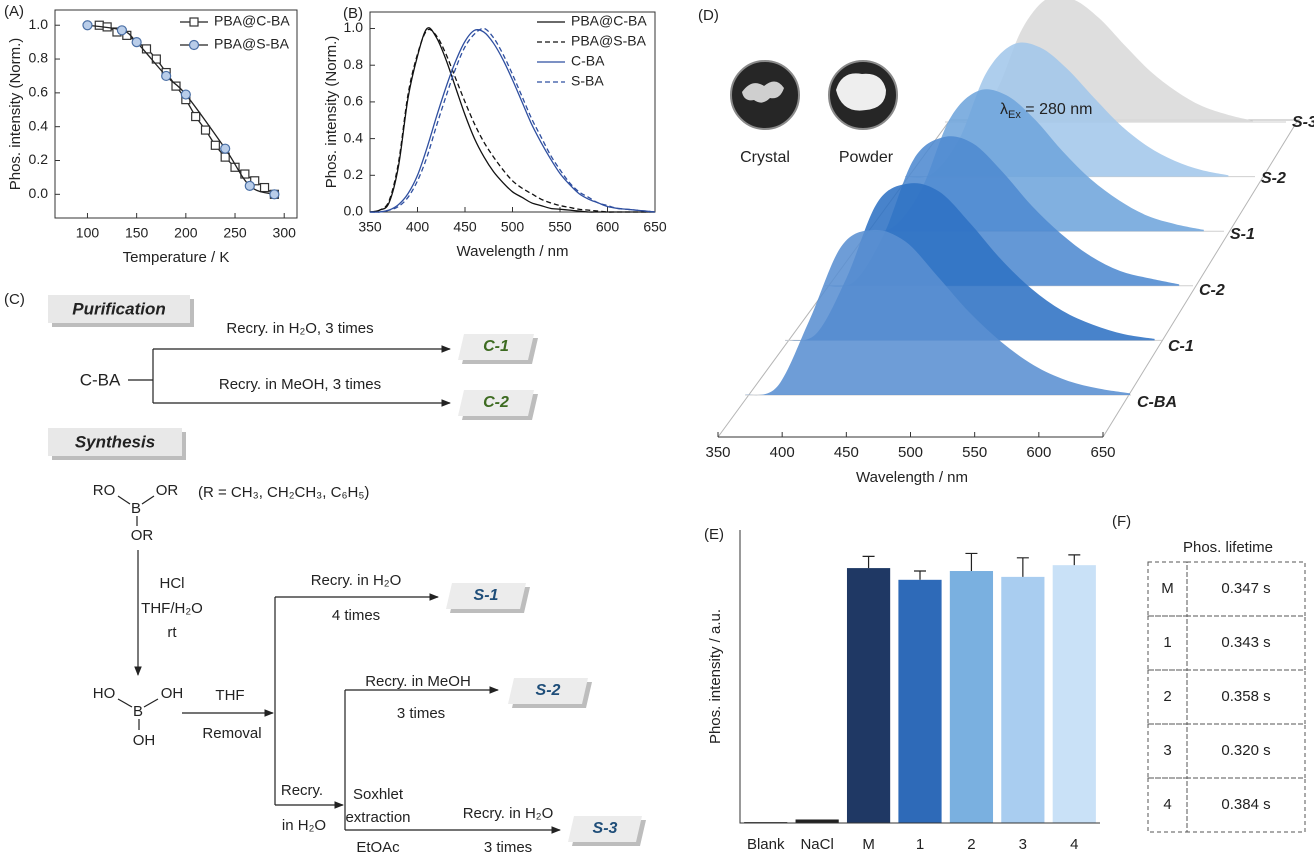  What do you see at coordinates (763, 92) in the screenshot?
I see `crystal-sample` at bounding box center [763, 92].